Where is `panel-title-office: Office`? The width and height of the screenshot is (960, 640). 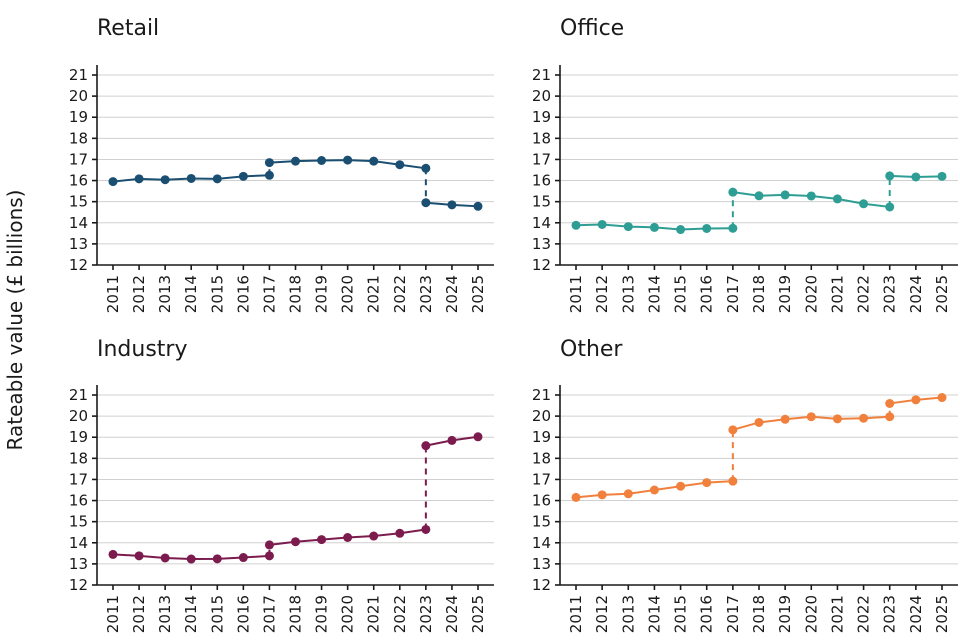
panel-title-office: Office is located at coordinates (592, 28).